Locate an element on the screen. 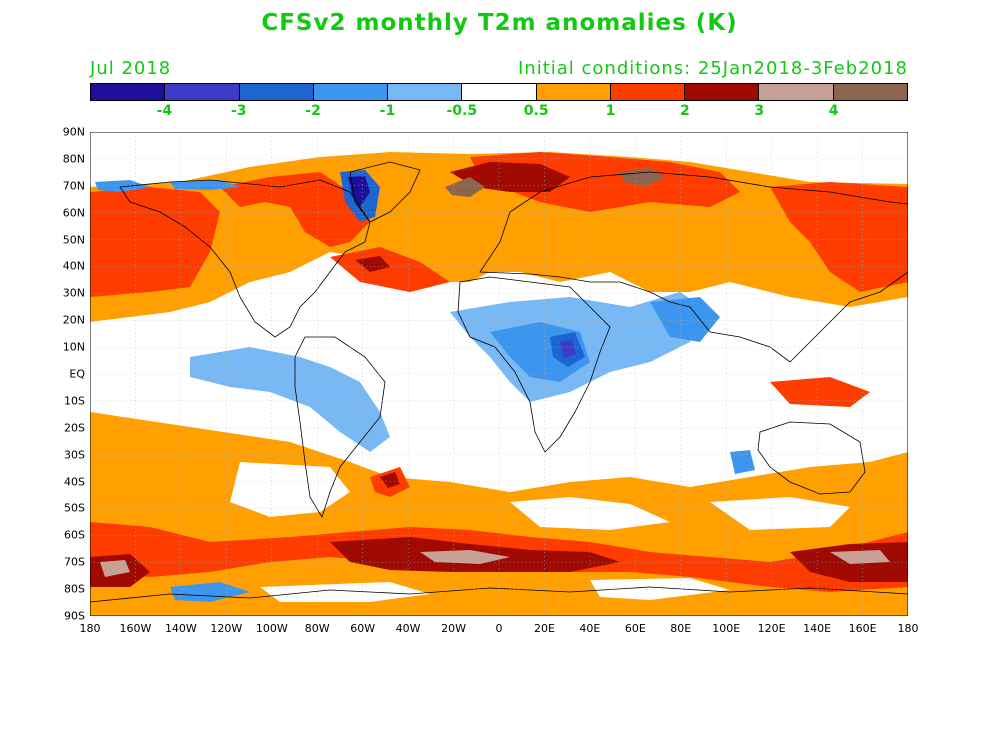 The image size is (999, 750). latitude-tick-label: 70S is located at coordinates (74, 562).